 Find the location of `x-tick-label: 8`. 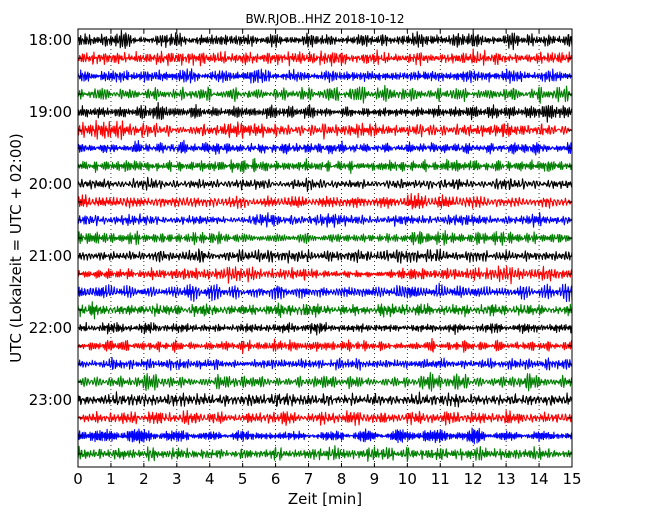

x-tick-label: 8 is located at coordinates (342, 479).